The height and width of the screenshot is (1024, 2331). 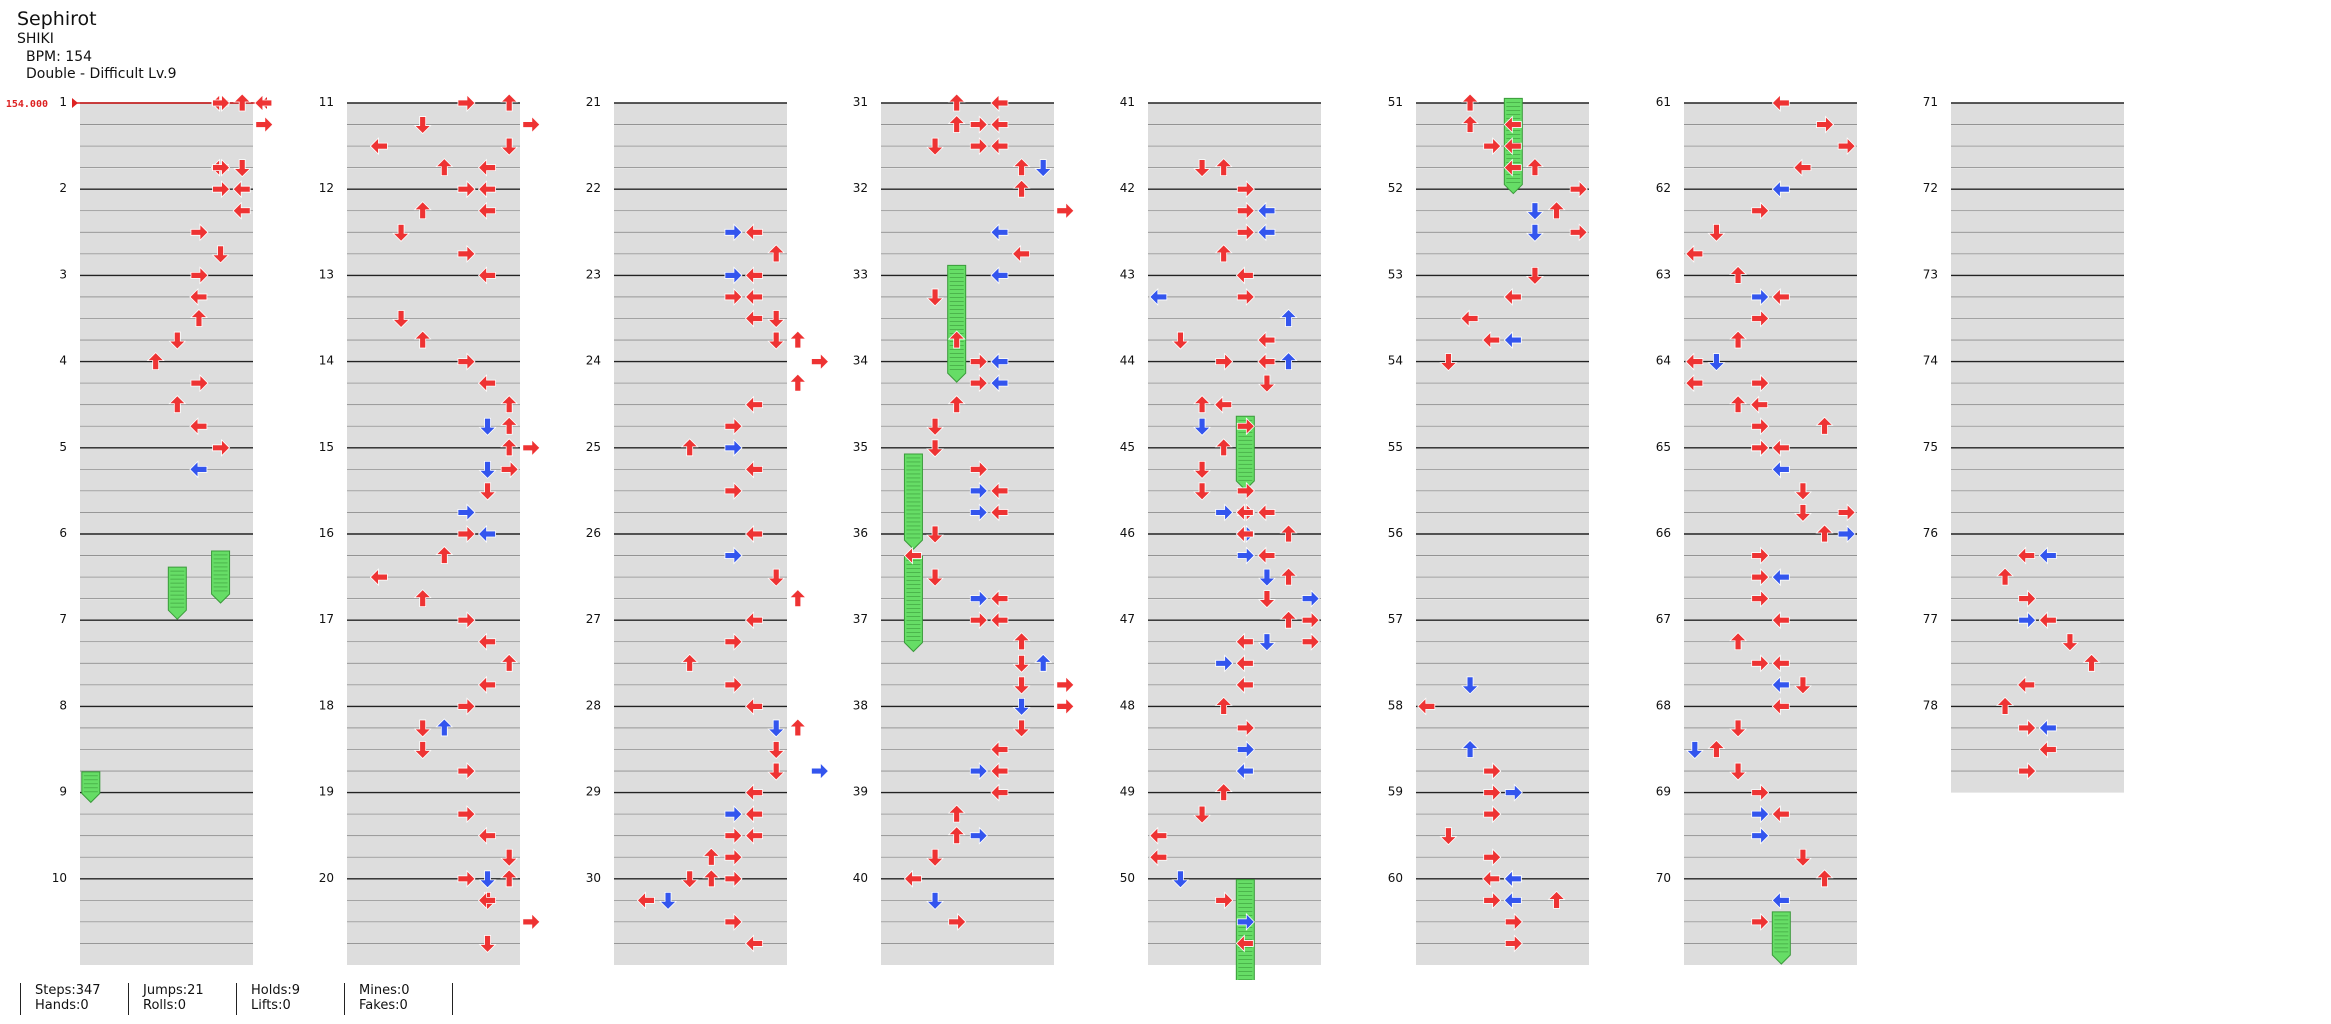 I want to click on measure-number: 29, so click(x=593, y=792).